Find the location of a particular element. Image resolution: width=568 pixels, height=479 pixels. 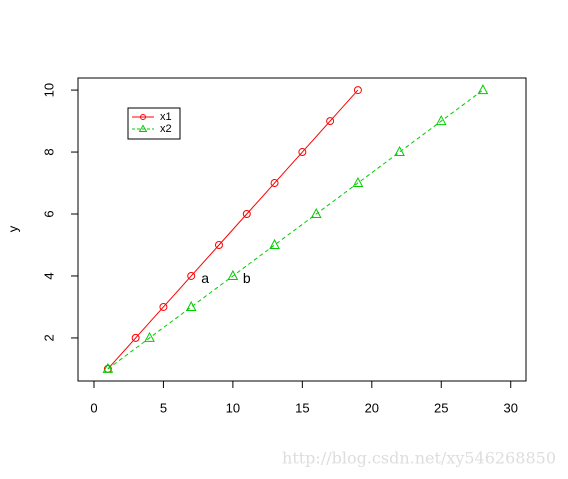

y-tick-label: 10 is located at coordinates (48, 90).